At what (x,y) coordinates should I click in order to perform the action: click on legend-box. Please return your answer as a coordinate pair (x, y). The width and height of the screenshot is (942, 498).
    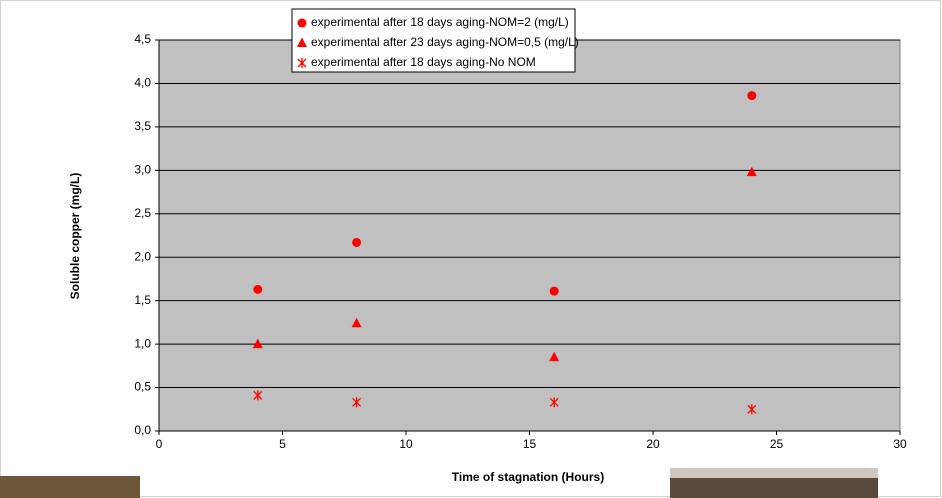
    Looking at the image, I should click on (433, 40).